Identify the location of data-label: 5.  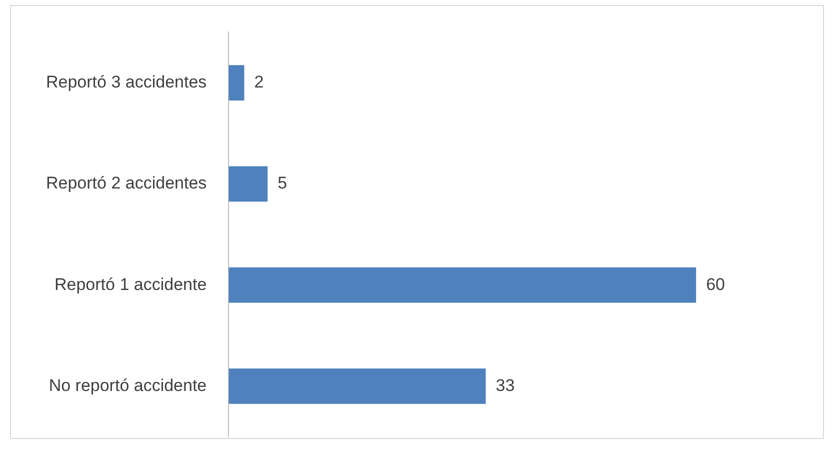
(283, 183).